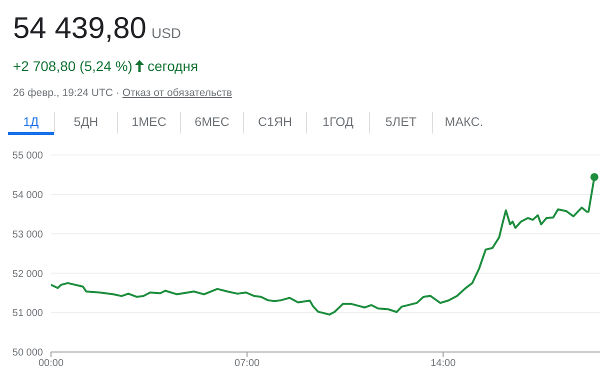 Image resolution: width=616 pixels, height=368 pixels. What do you see at coordinates (79, 28) in the screenshot?
I see `chart-title: 54 439,80` at bounding box center [79, 28].